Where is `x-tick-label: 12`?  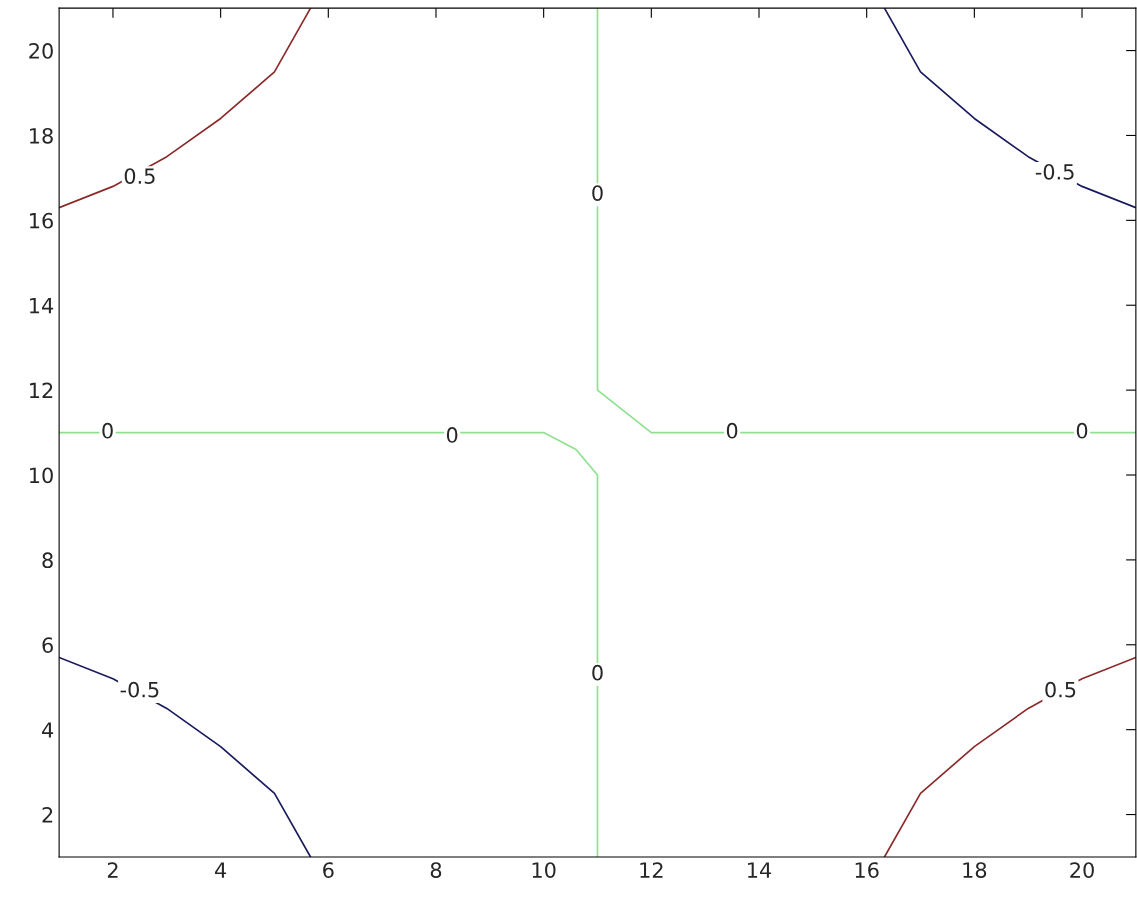
x-tick-label: 12 is located at coordinates (651, 870).